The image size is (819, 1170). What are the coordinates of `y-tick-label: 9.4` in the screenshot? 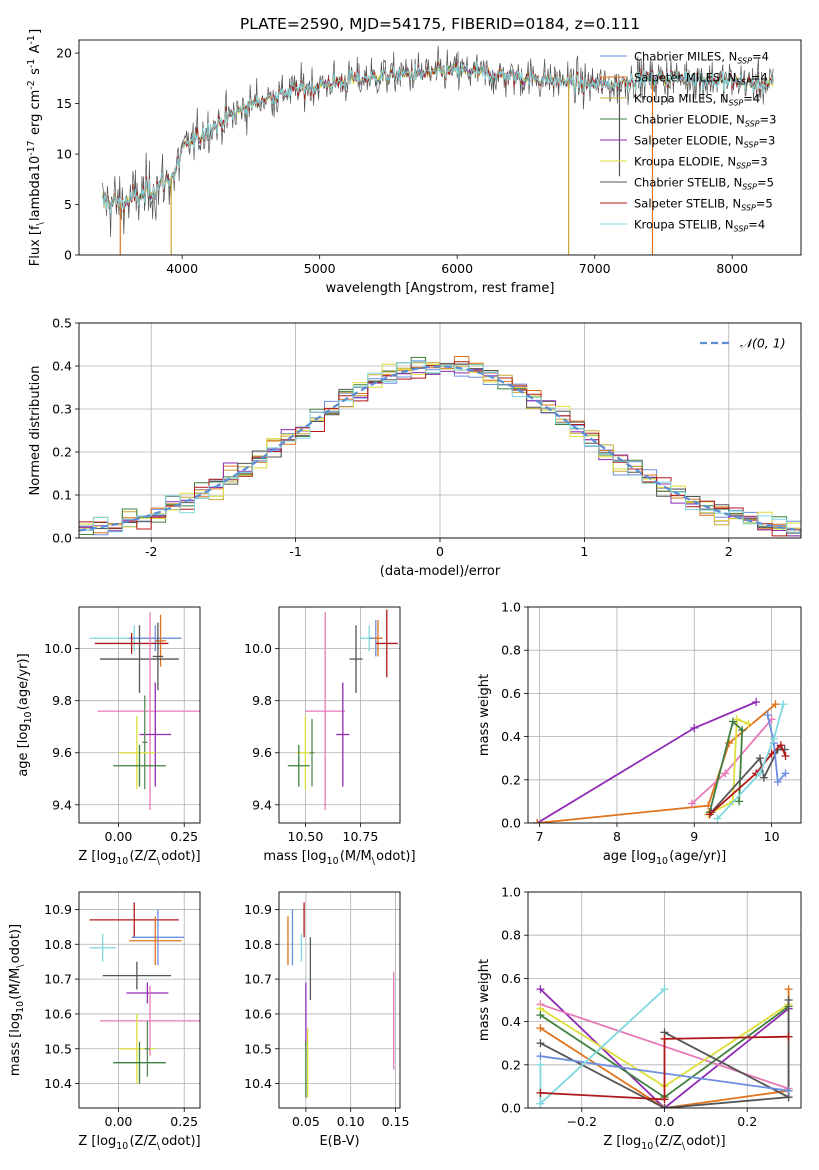 It's located at (262, 804).